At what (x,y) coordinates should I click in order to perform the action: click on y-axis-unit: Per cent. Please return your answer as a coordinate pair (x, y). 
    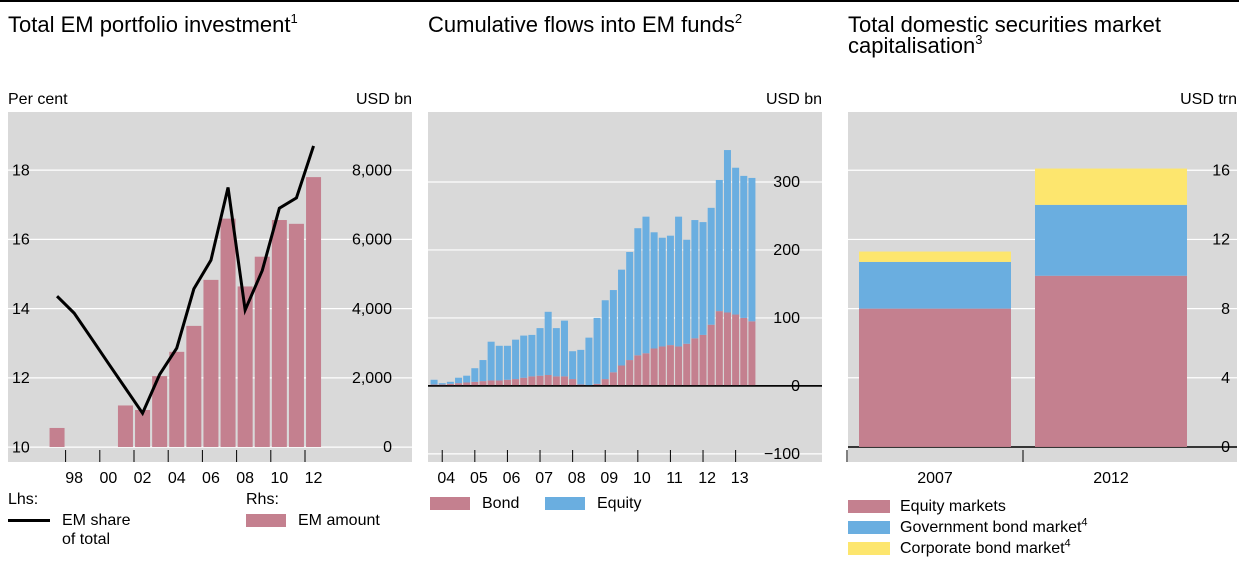
    Looking at the image, I should click on (38, 99).